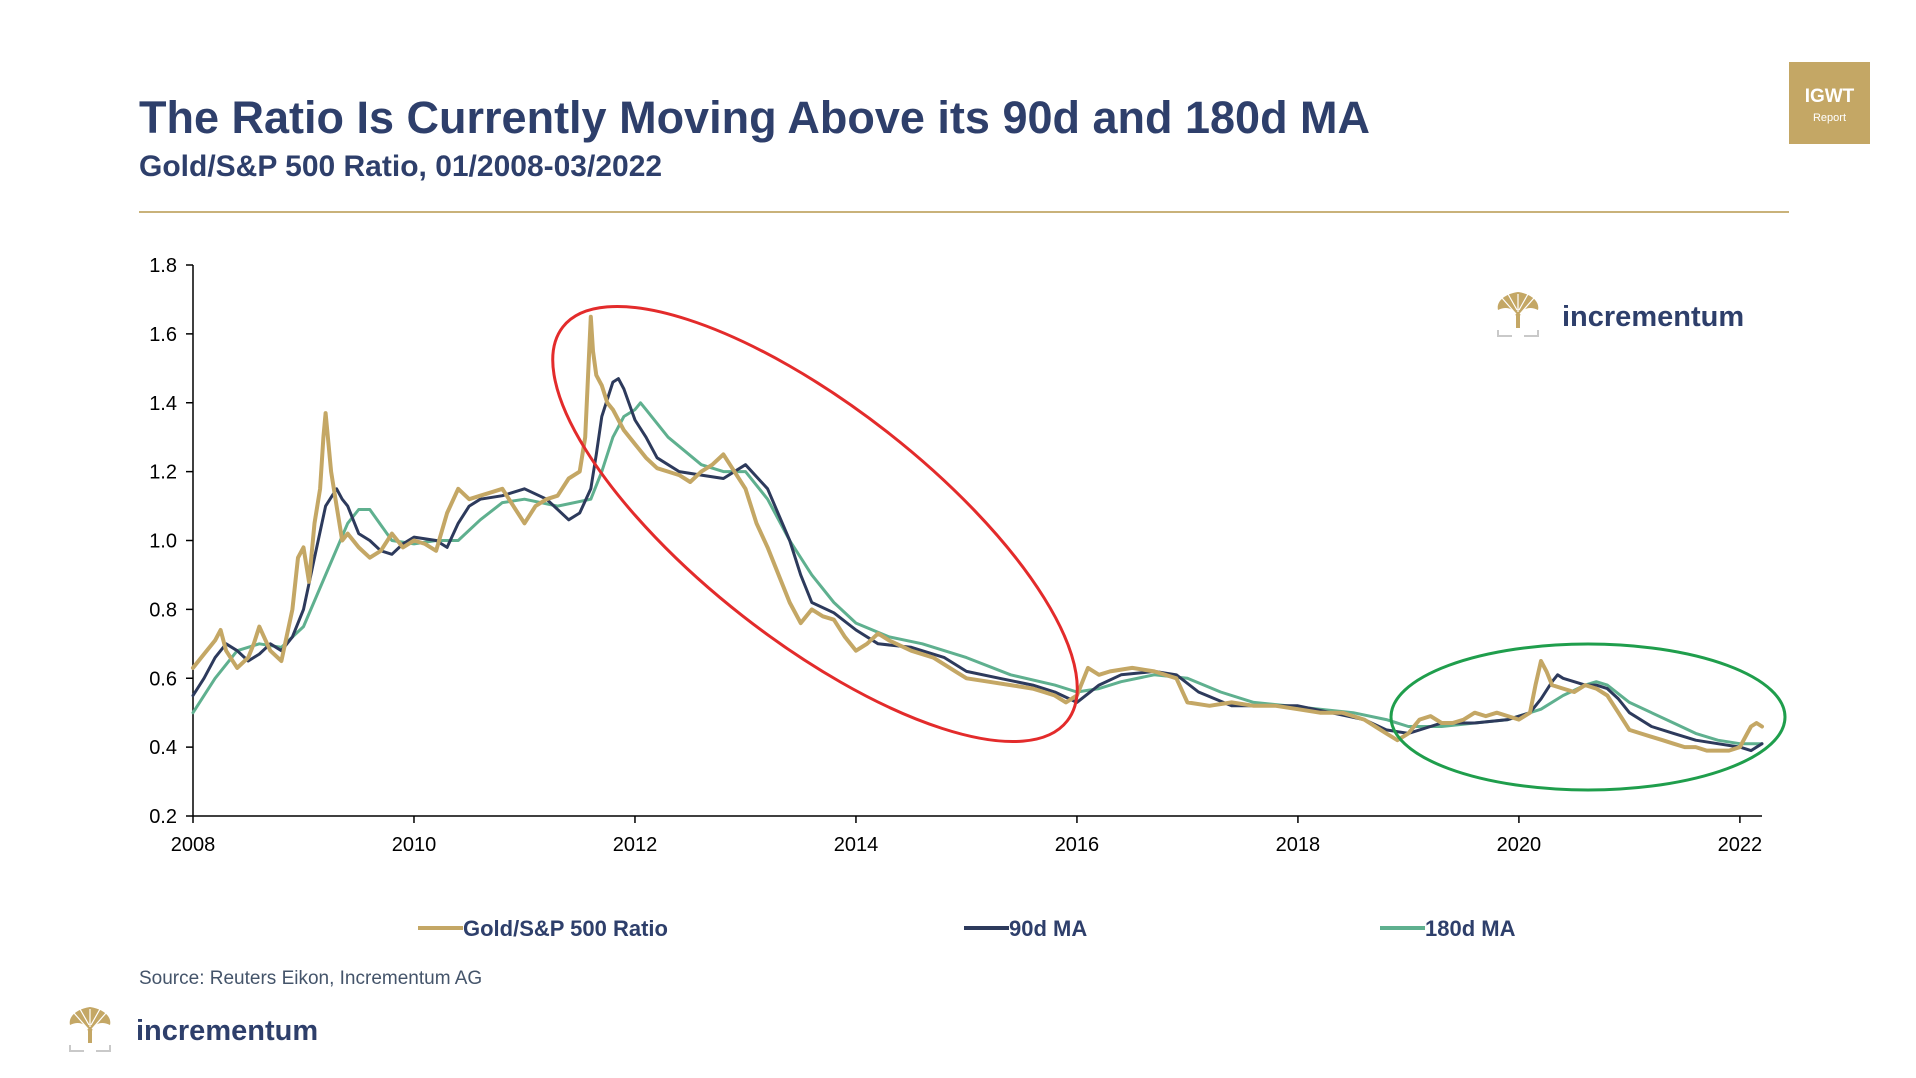 Image resolution: width=1916 pixels, height=1078 pixels. What do you see at coordinates (163, 266) in the screenshot?
I see `y-tick-label: 1.8` at bounding box center [163, 266].